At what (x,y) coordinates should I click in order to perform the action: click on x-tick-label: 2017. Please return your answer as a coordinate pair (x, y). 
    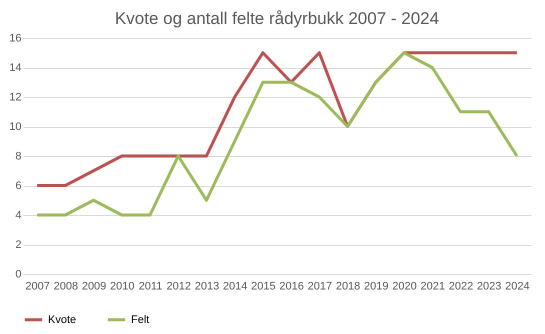
    Looking at the image, I should click on (320, 286).